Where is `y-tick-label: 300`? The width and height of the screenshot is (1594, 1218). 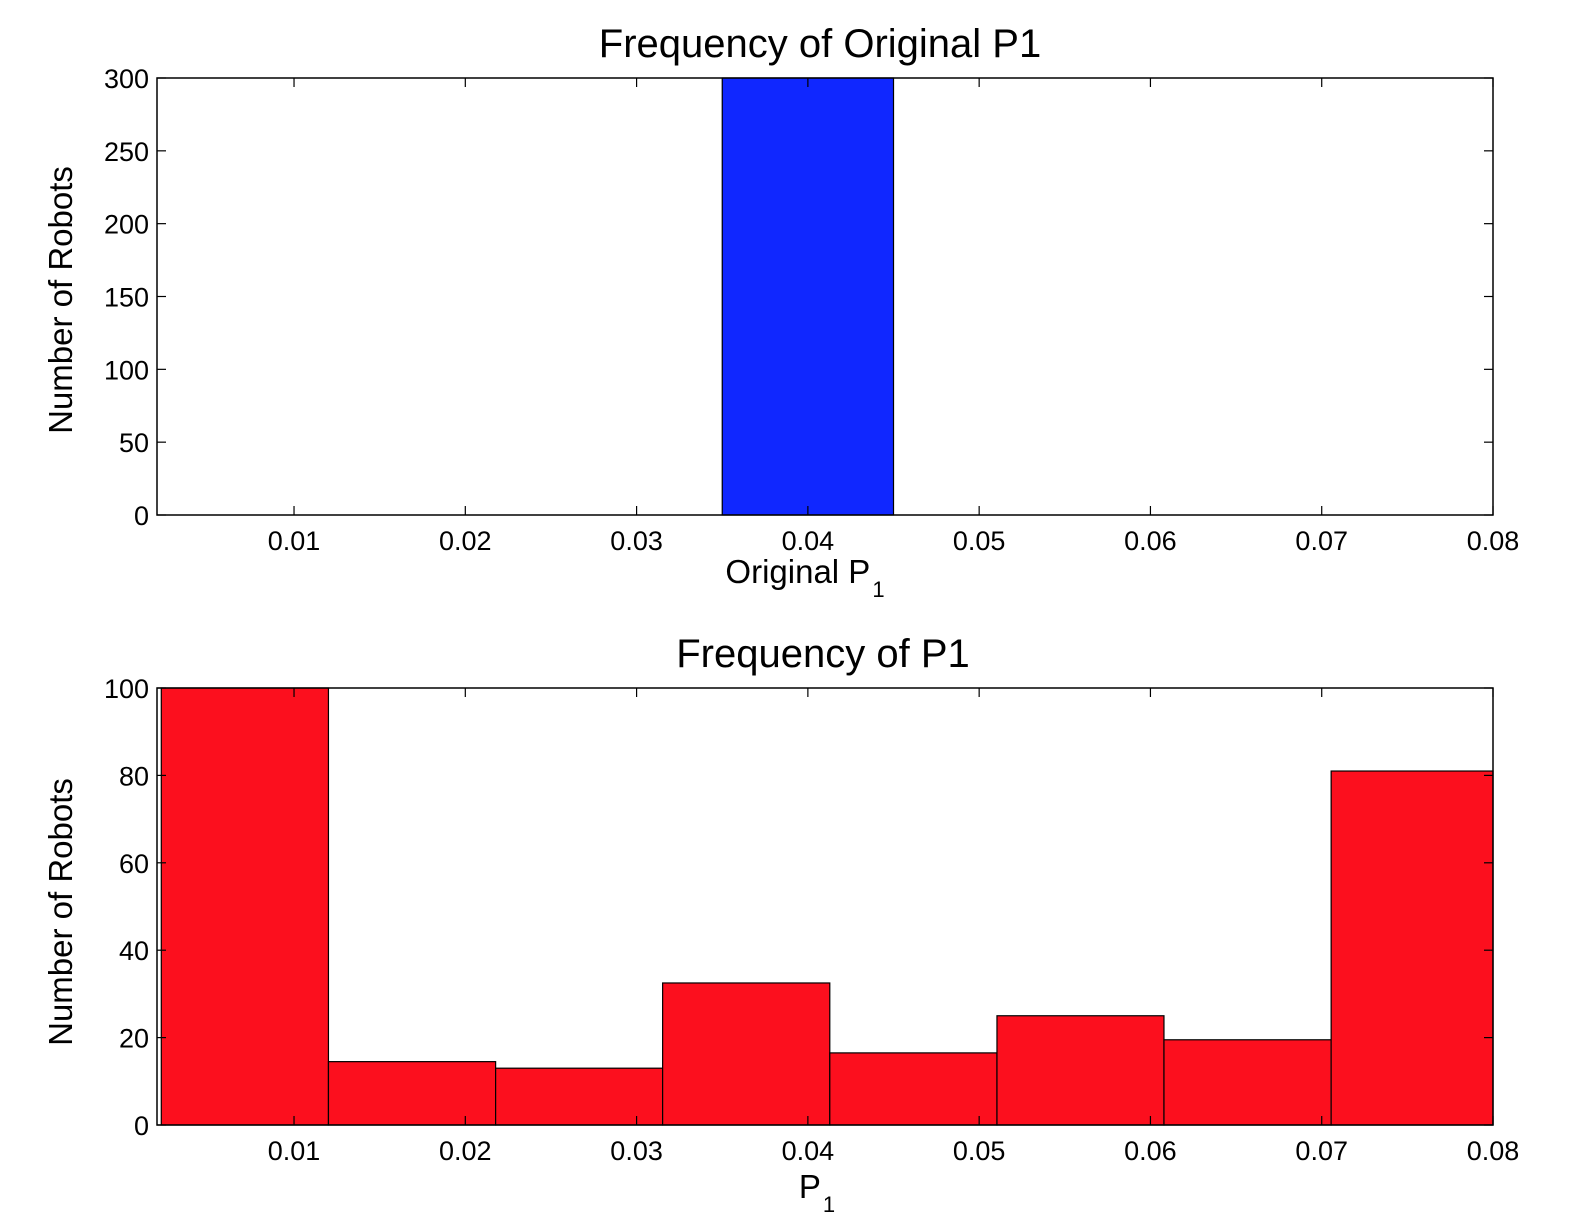 y-tick-label: 300 is located at coordinates (126, 79).